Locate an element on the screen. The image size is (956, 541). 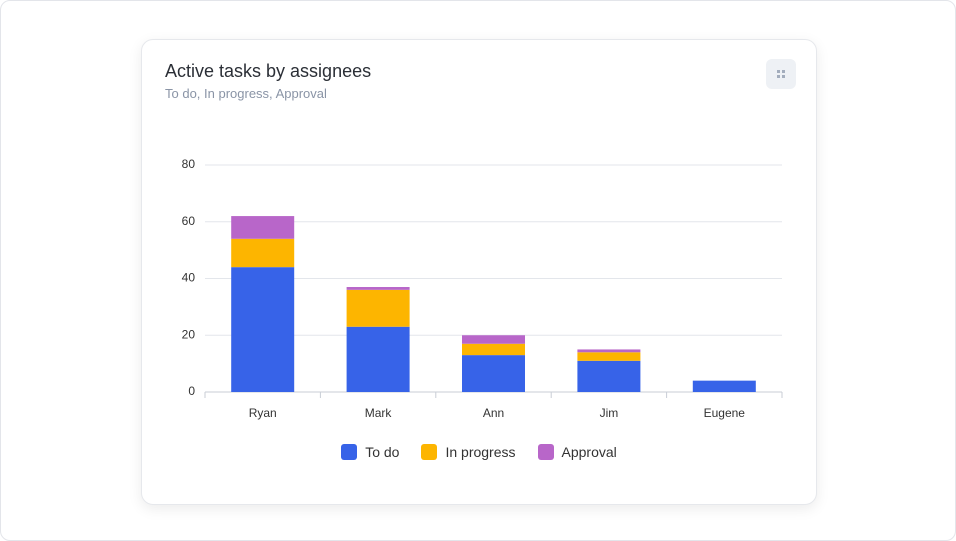
x-tick-label: Jim is located at coordinates (609, 413).